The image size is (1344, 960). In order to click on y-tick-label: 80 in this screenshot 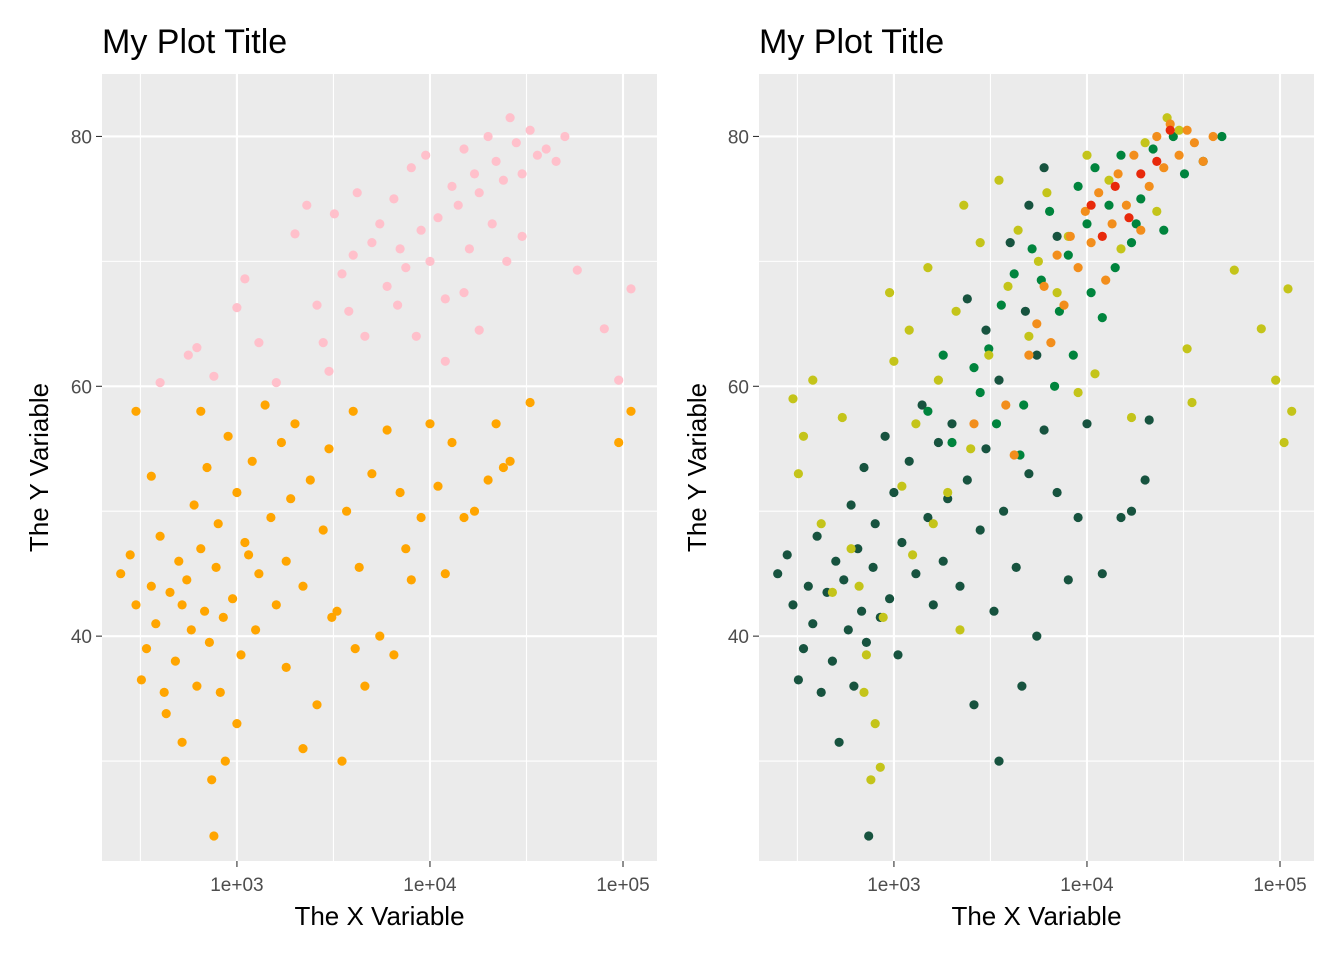, I will do `click(738, 137)`.